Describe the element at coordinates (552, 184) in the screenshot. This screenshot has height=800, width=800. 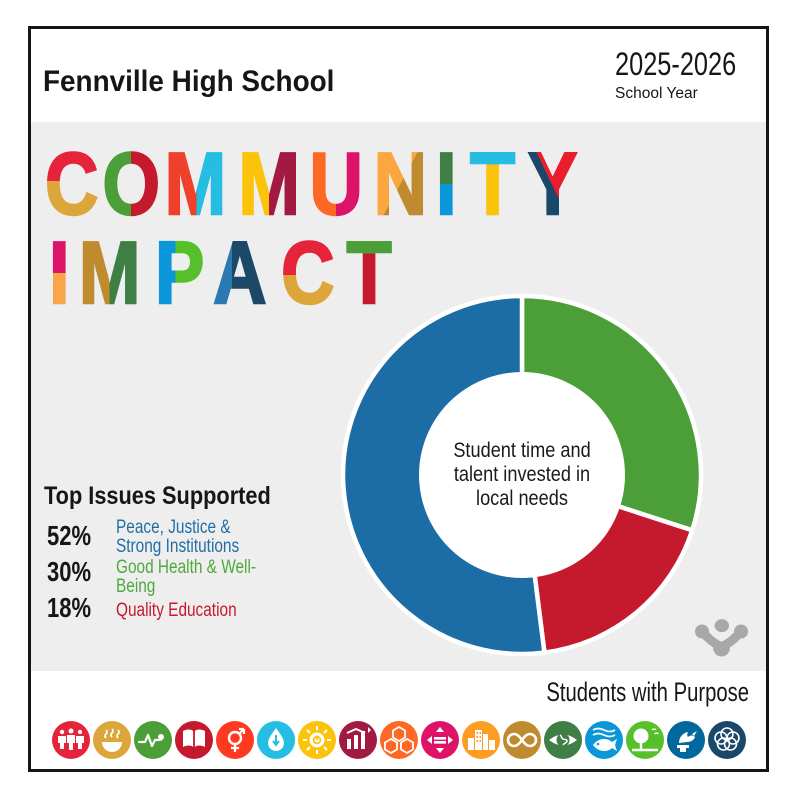
I see `svg-text: Y` at that location.